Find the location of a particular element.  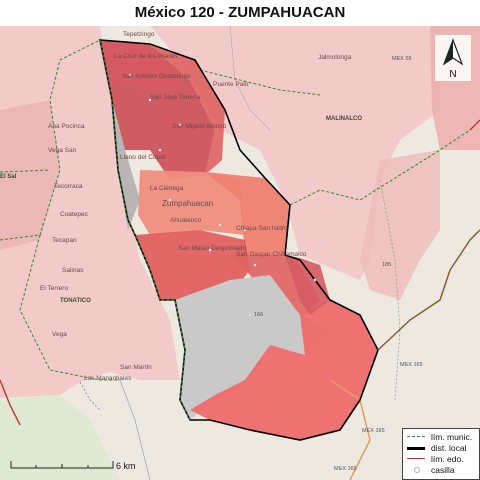

place-label: Vega San is located at coordinates (62, 150).